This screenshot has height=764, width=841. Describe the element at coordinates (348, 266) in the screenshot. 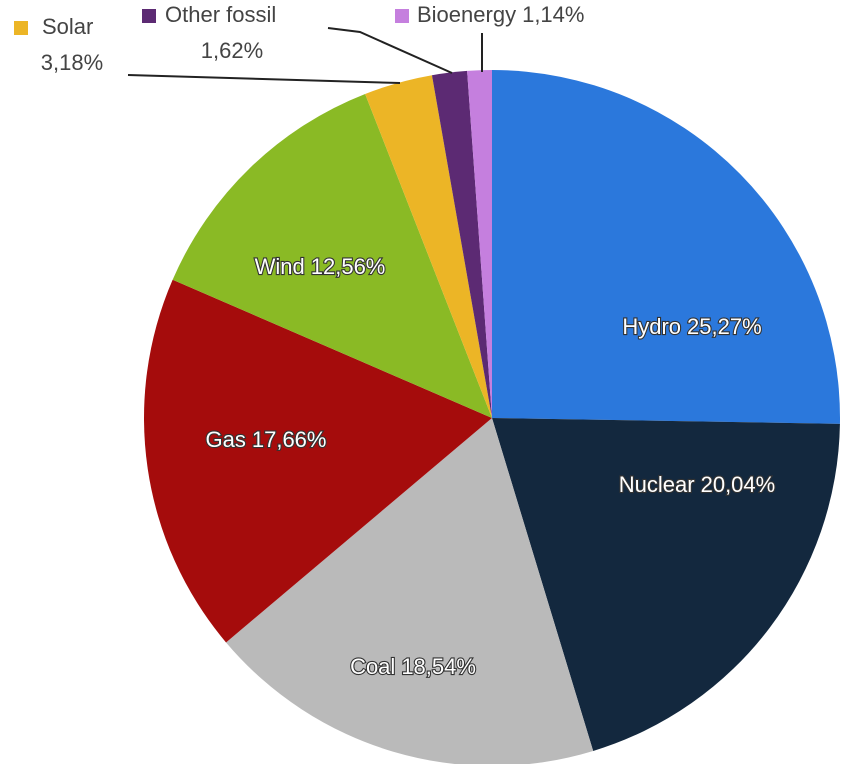

I see `slice-value: 12,56%` at that location.